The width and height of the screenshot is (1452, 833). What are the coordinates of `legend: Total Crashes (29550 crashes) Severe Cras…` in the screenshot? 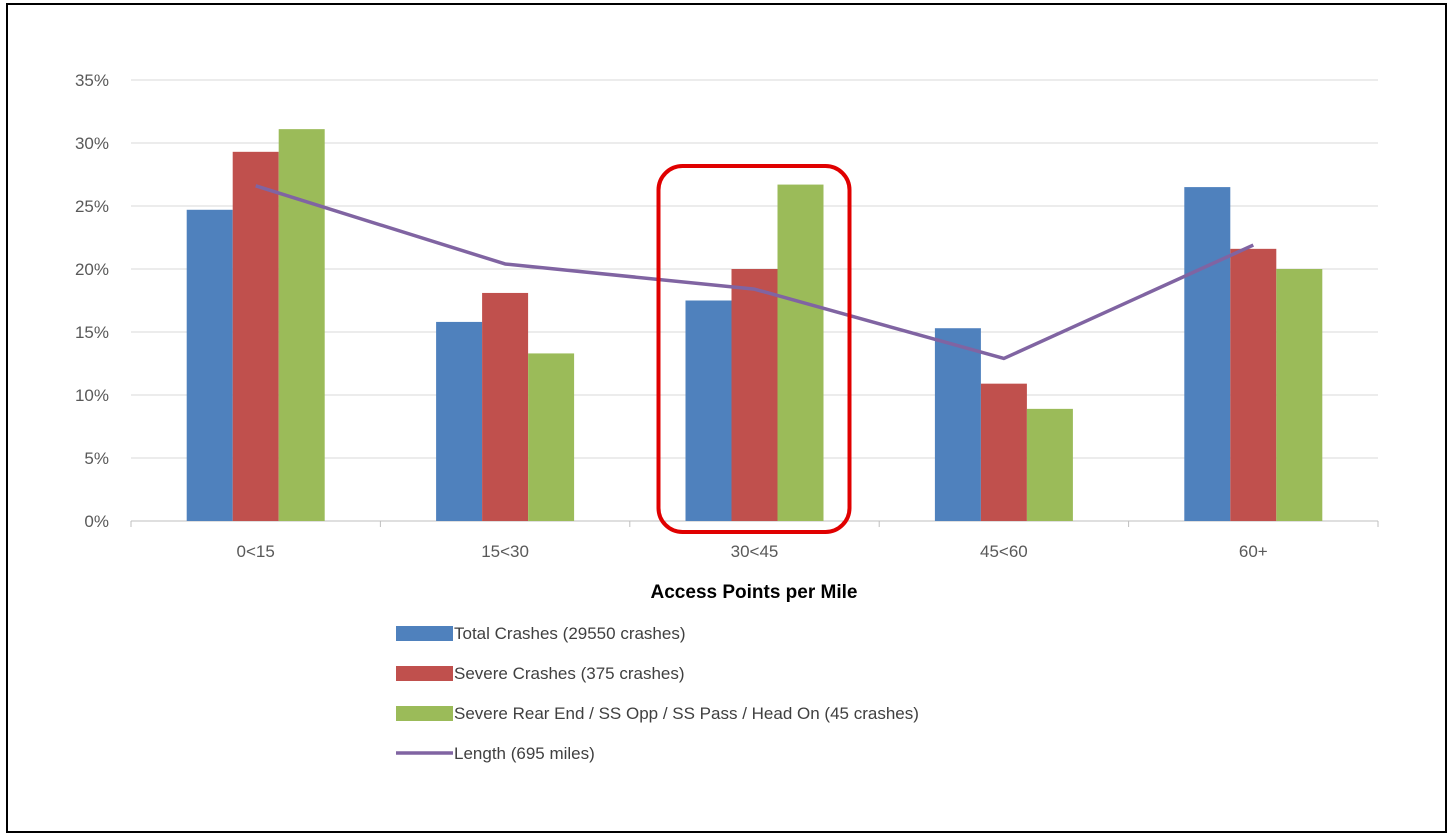 It's located at (657, 693).